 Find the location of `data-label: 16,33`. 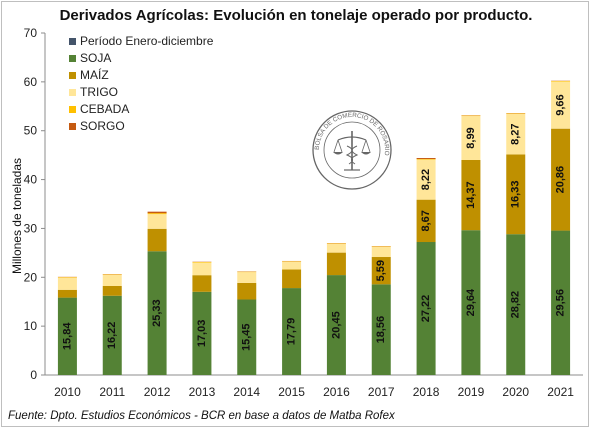

data-label: 16,33 is located at coordinates (516, 195).